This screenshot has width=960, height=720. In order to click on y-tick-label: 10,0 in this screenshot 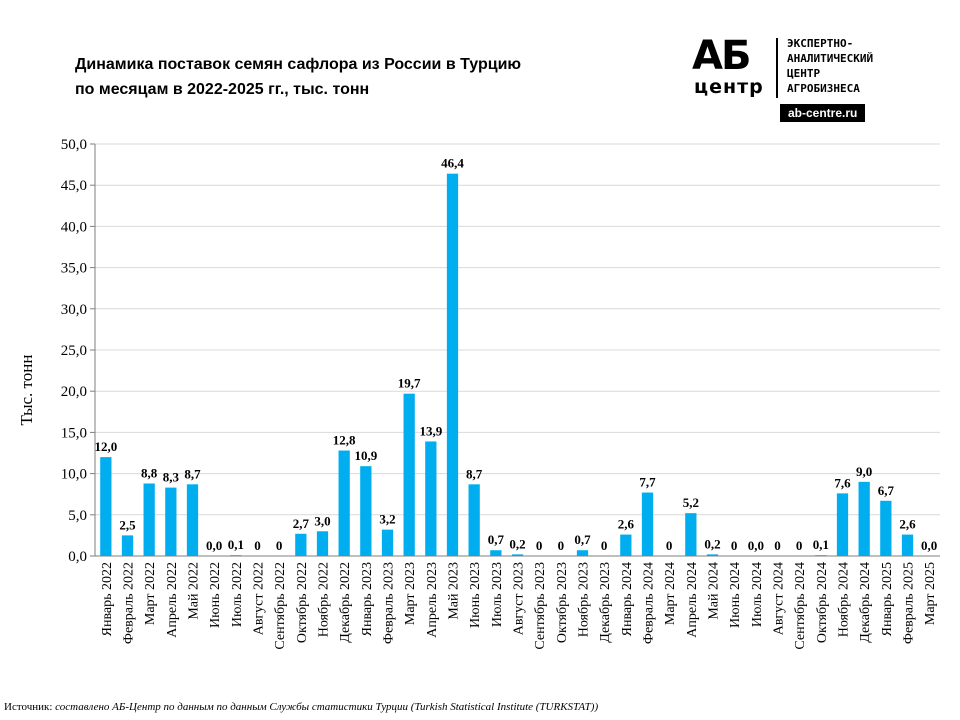, I will do `click(74, 475)`.